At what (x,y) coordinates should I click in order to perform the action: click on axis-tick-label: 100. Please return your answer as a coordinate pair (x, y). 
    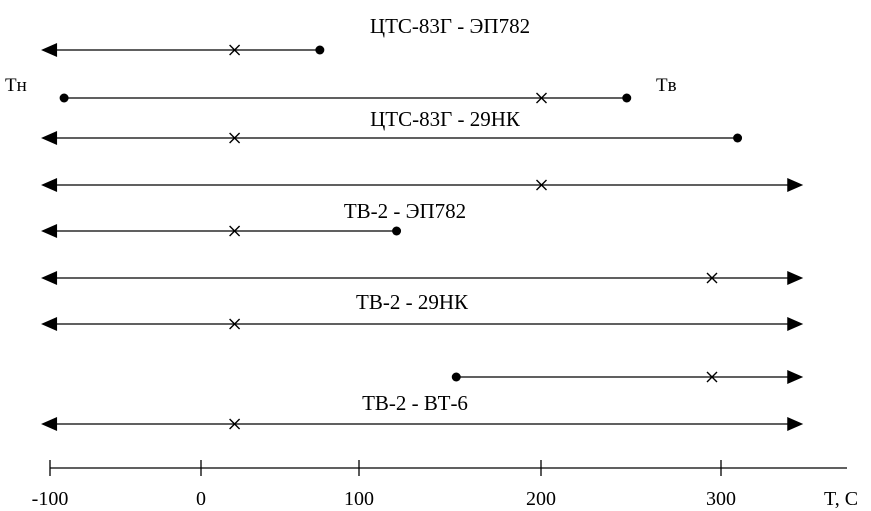
    Looking at the image, I should click on (359, 499).